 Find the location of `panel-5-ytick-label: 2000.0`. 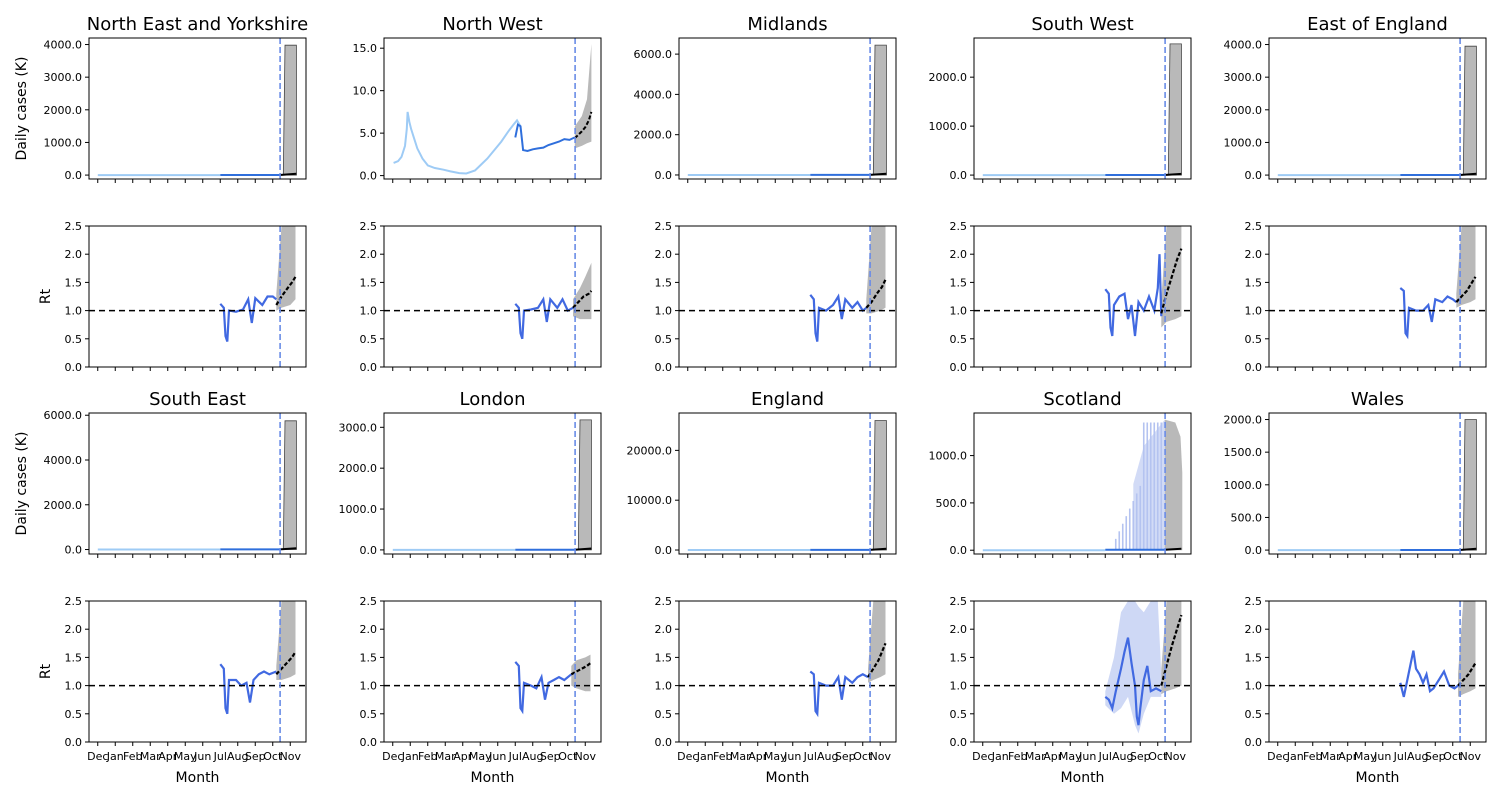

panel-5-ytick-label: 2000.0 is located at coordinates (1243, 110).